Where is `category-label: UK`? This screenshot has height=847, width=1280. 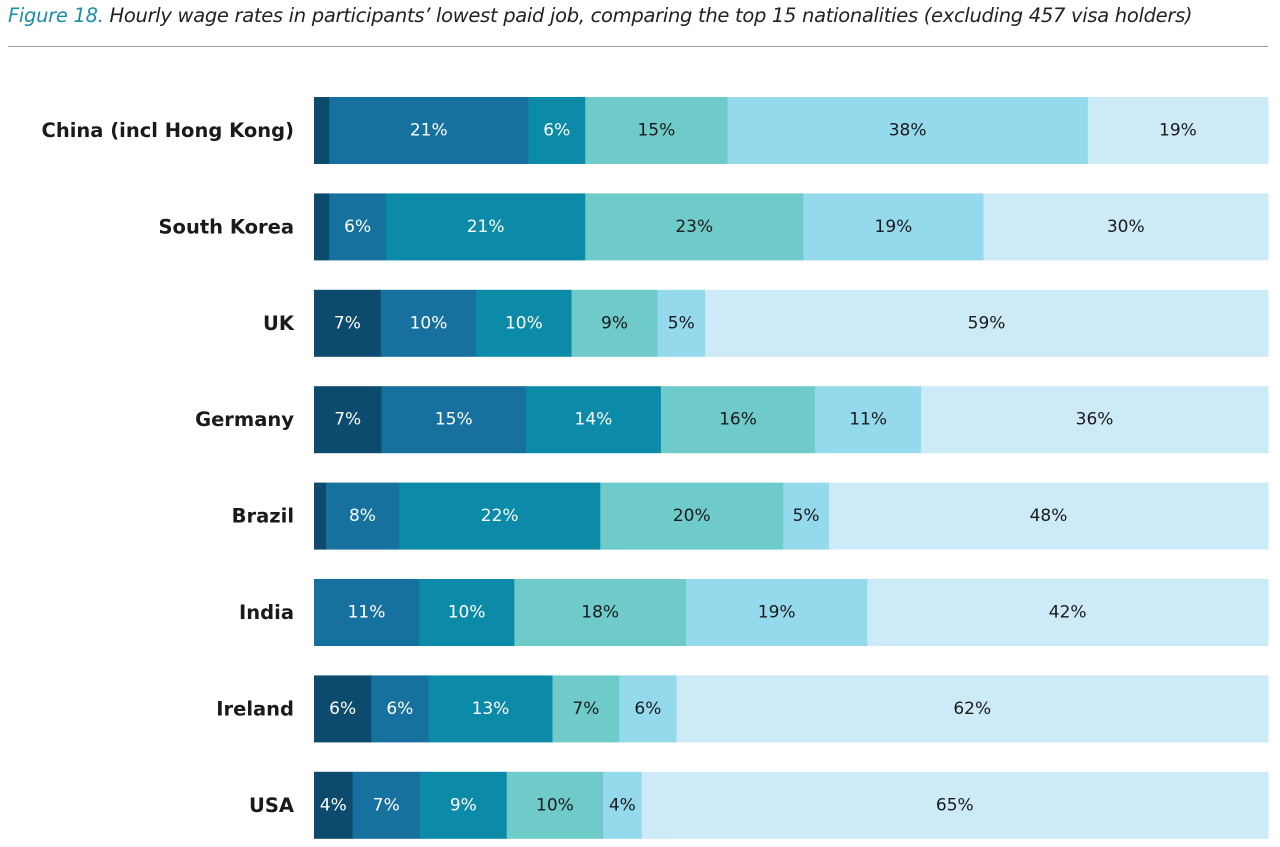 category-label: UK is located at coordinates (279, 323).